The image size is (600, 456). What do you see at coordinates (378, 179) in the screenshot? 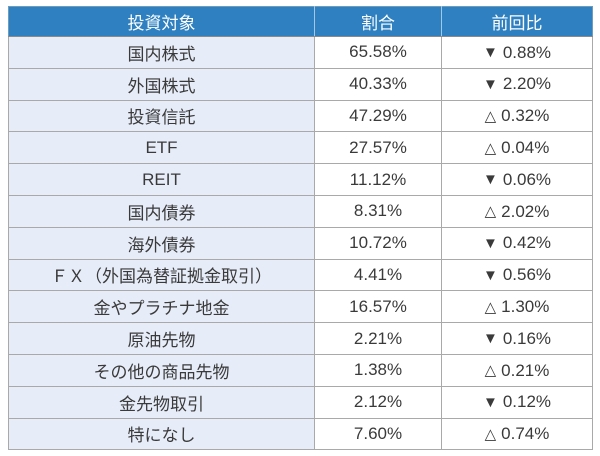
I see `cell-ratio: 11.12%` at bounding box center [378, 179].